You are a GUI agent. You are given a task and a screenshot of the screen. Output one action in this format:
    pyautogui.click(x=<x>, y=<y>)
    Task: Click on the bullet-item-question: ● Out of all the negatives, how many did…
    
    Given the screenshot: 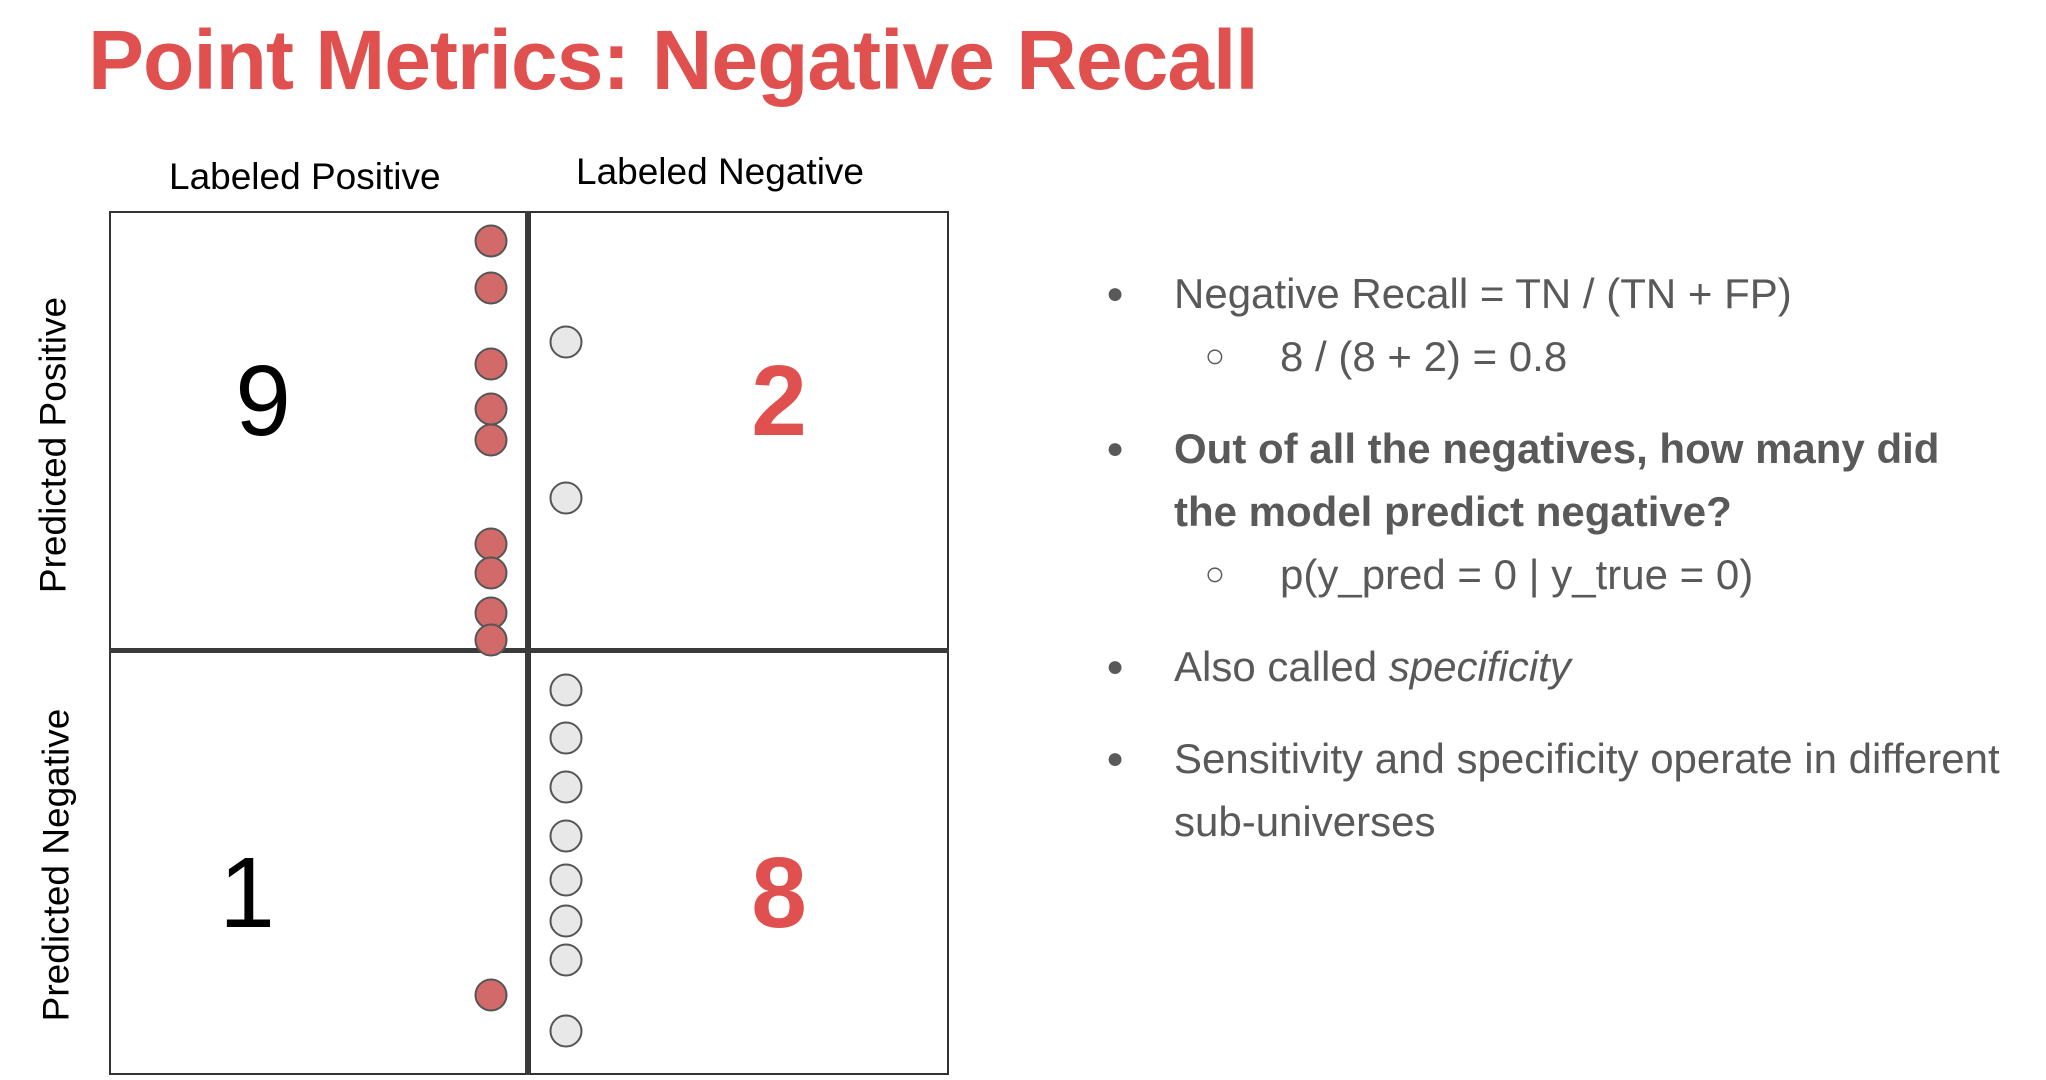 What is the action you would take?
    pyautogui.click(x=1550, y=511)
    